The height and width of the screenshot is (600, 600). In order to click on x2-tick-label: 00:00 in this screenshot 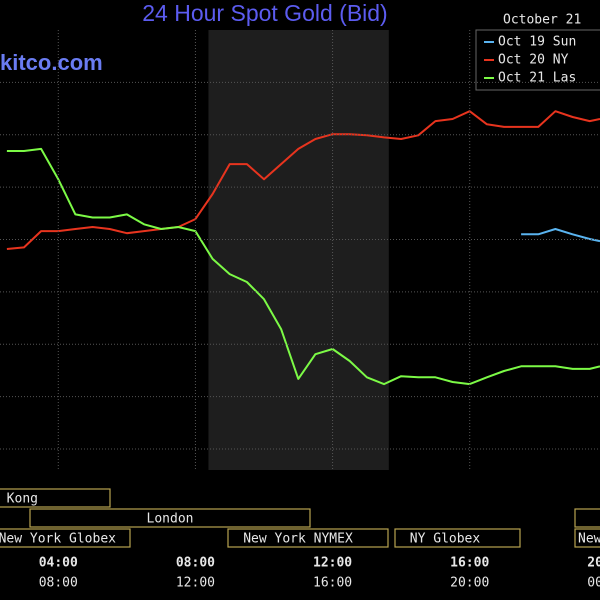, I will do `click(593, 583)`.